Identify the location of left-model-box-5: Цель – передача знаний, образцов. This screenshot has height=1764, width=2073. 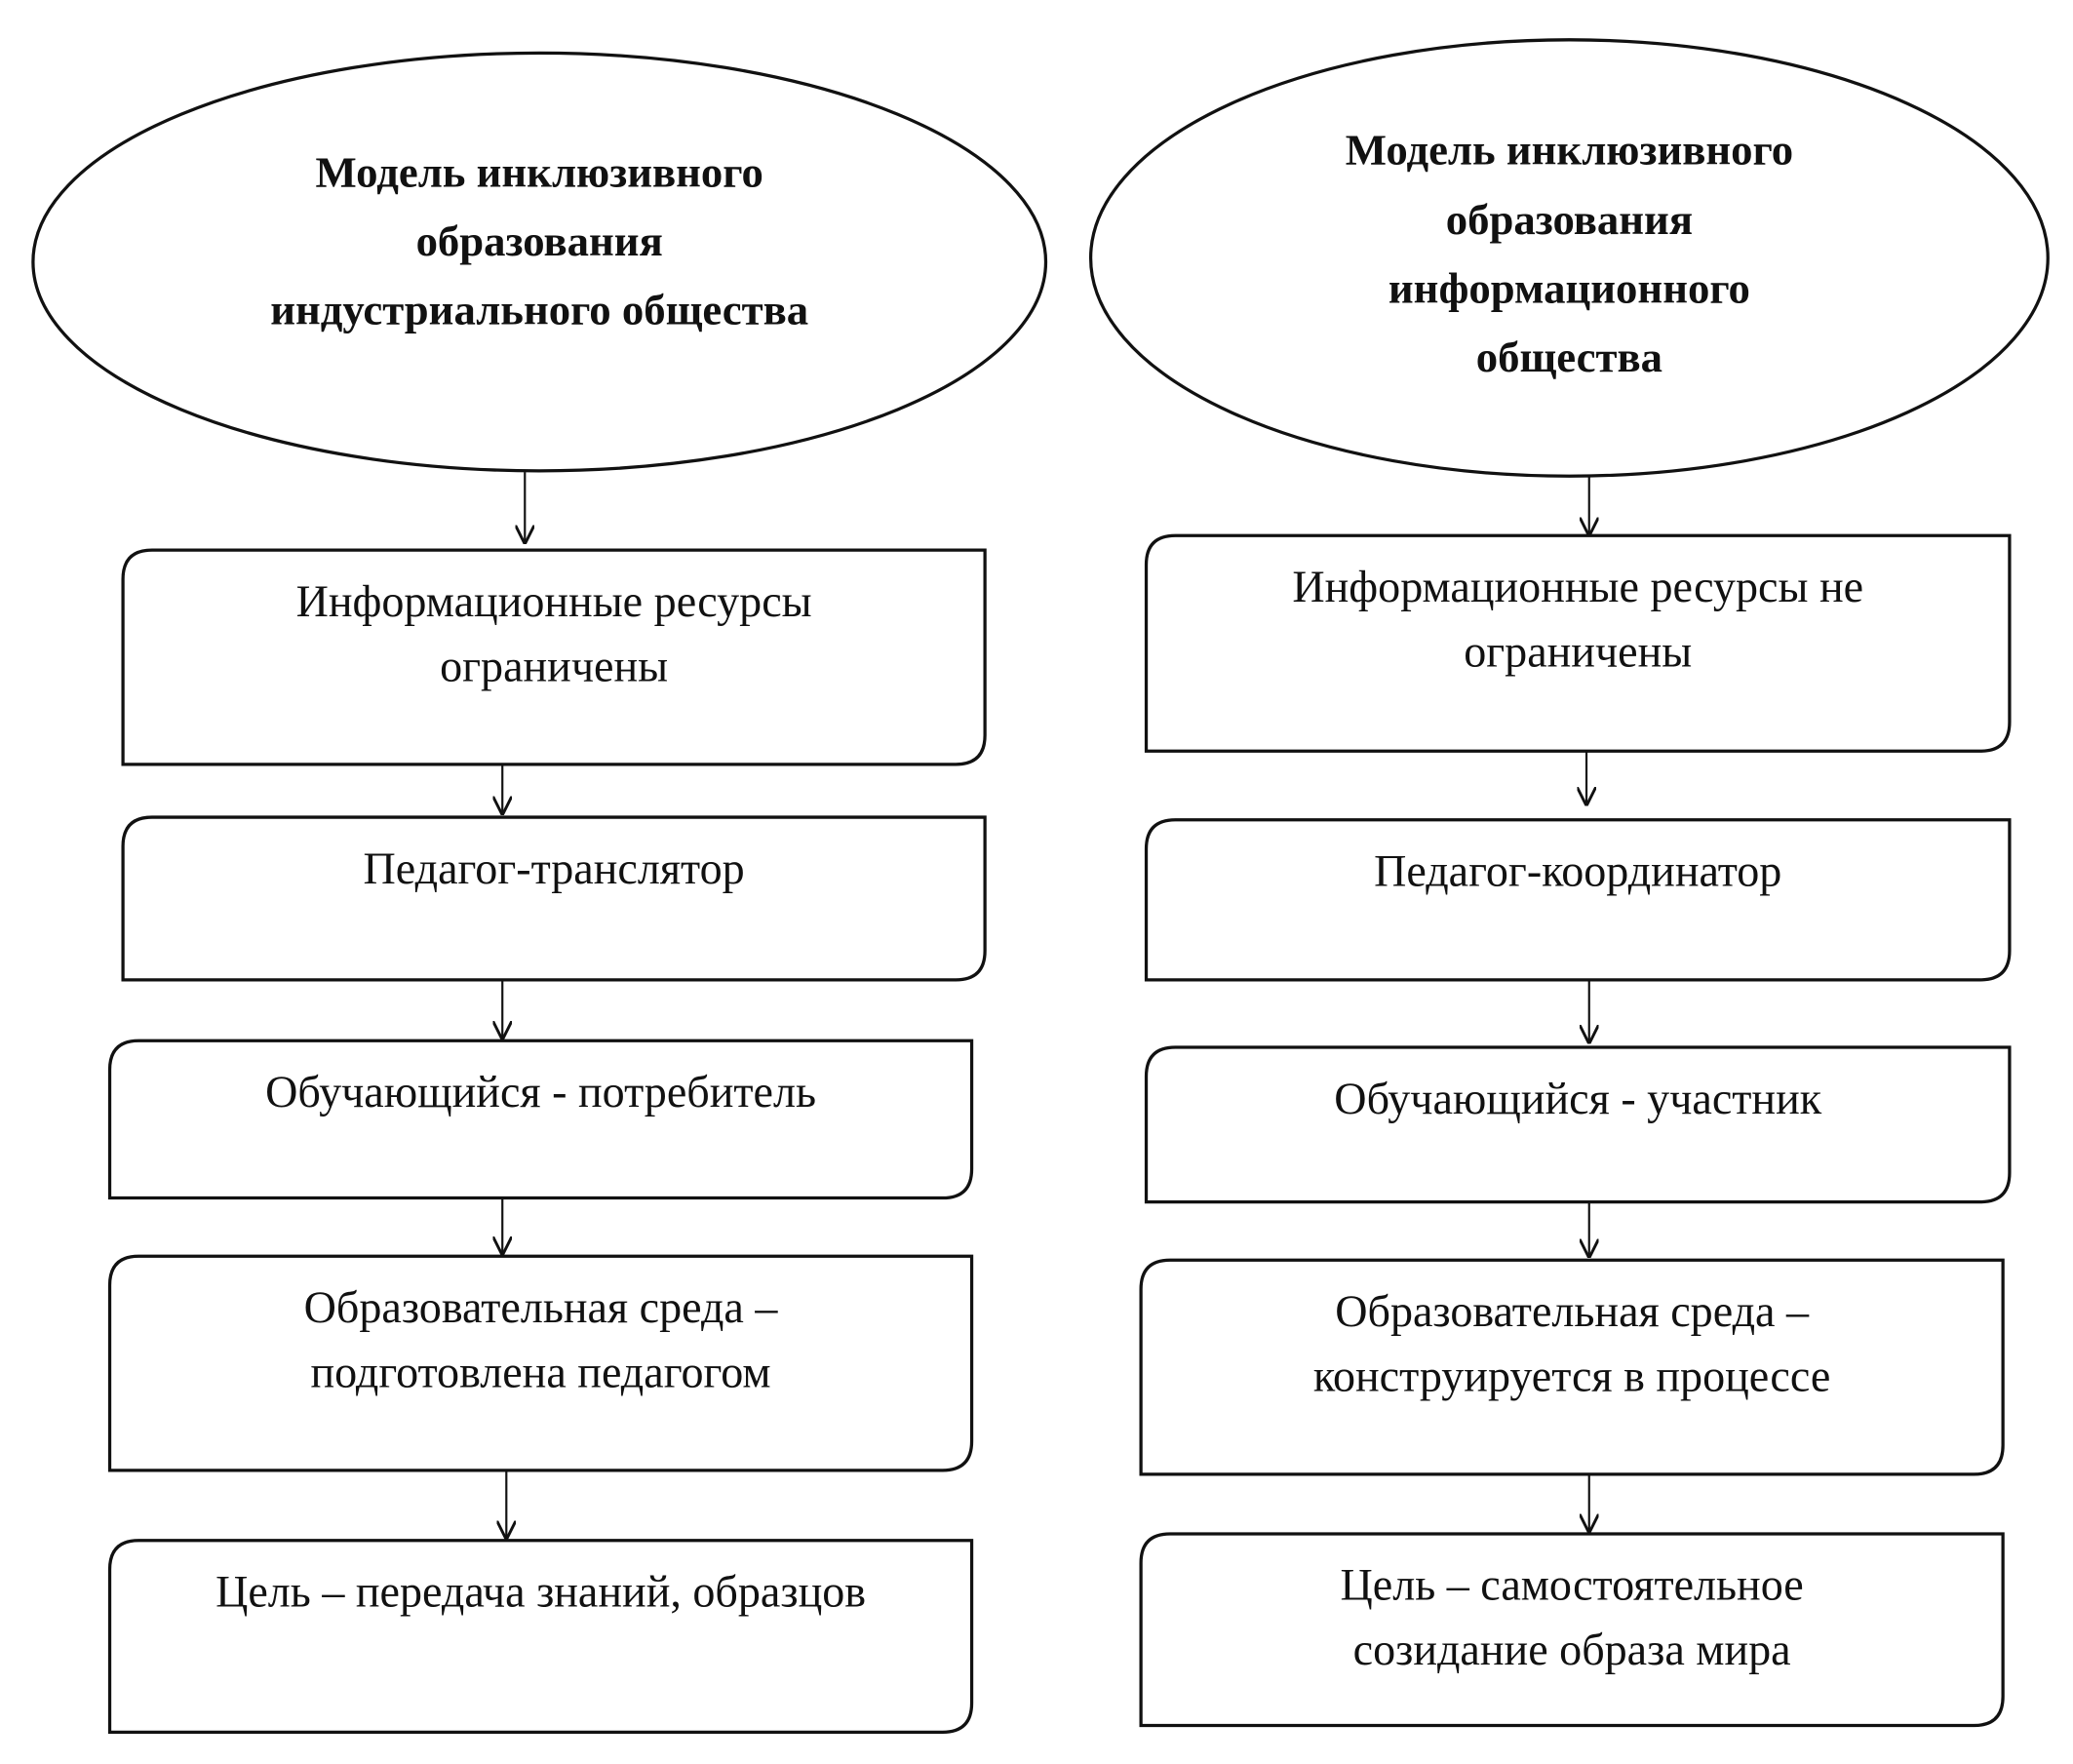
(540, 1636).